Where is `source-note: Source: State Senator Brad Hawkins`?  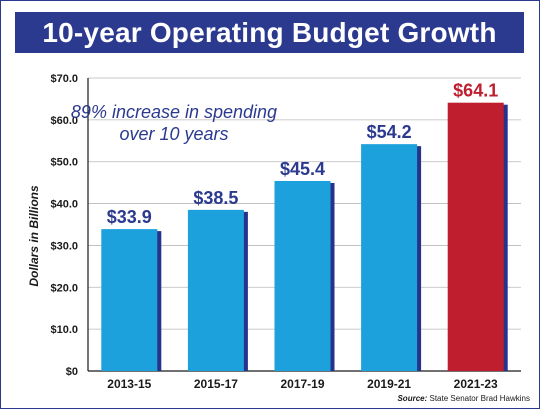 source-note: Source: State Senator Brad Hawkins is located at coordinates (463, 398).